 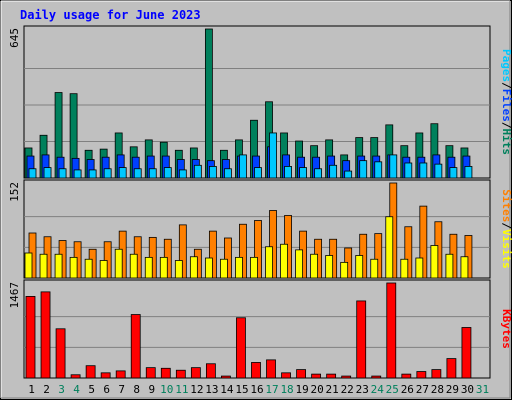 I want to click on day-label-14: 14, so click(x=227, y=389).